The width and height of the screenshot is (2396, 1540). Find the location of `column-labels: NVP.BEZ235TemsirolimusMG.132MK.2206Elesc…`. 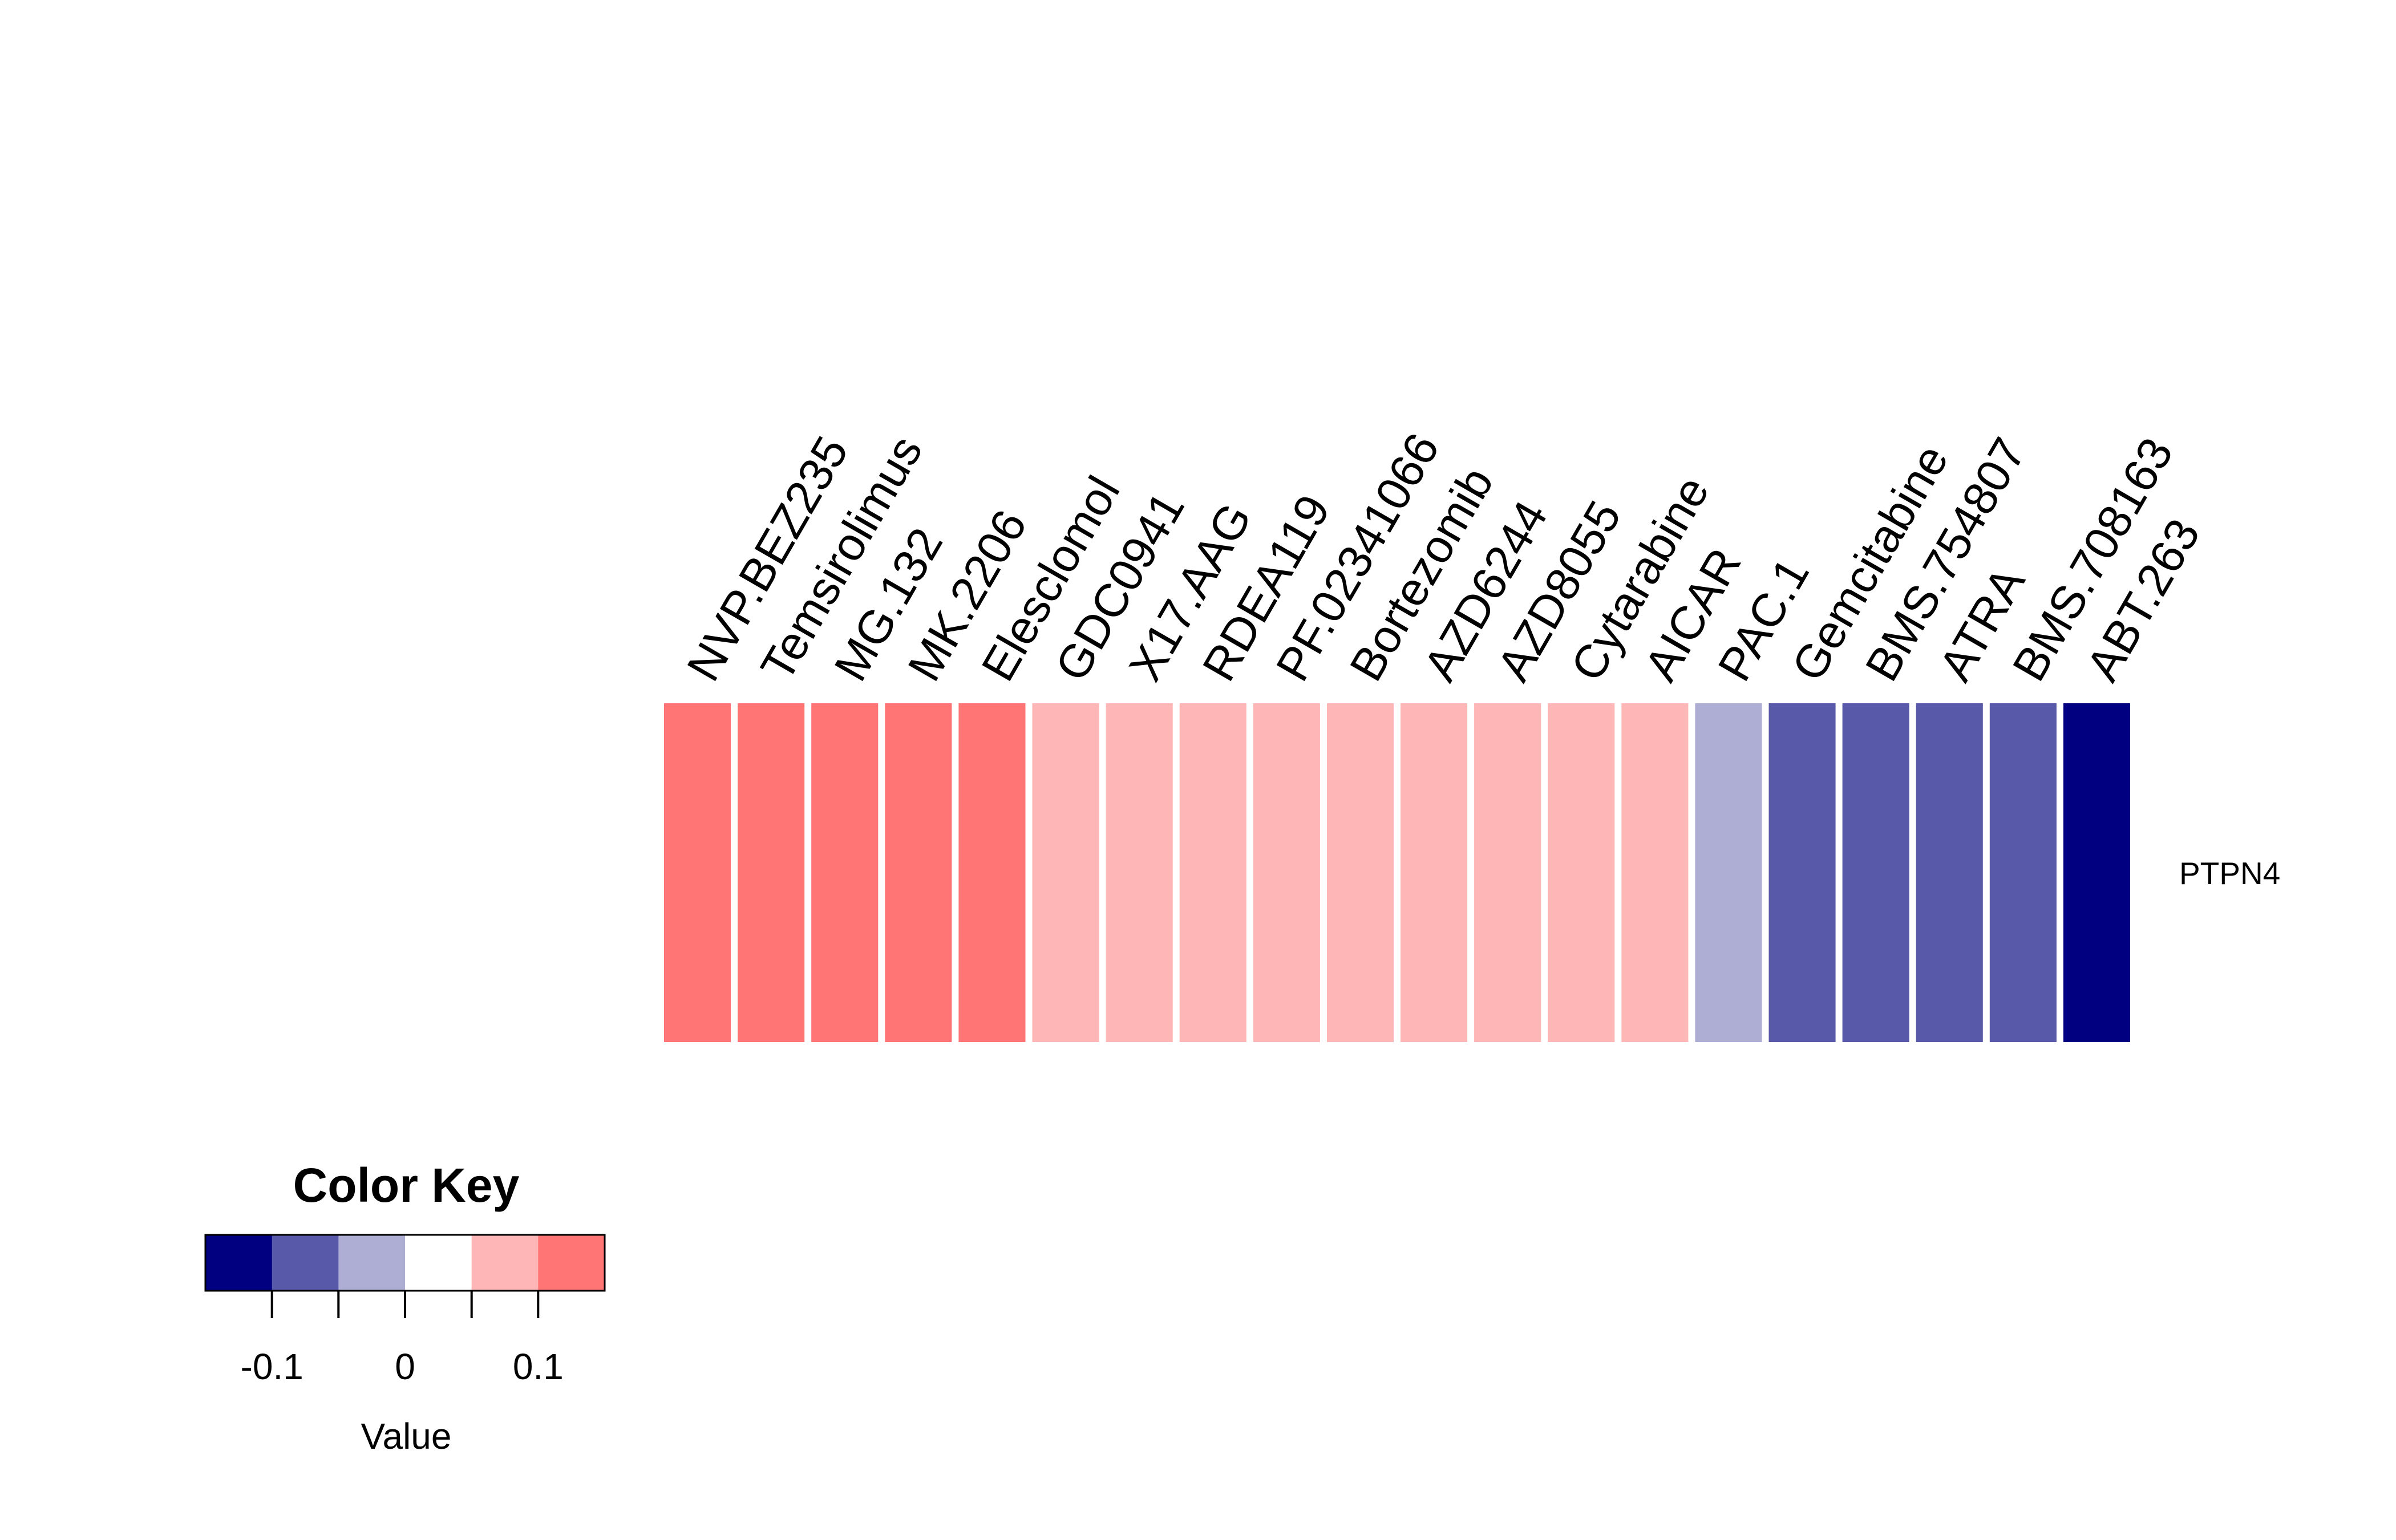

column-labels: NVP.BEZ235TemsirolimusMG.132MK.2206Elesc… is located at coordinates (1443, 557).